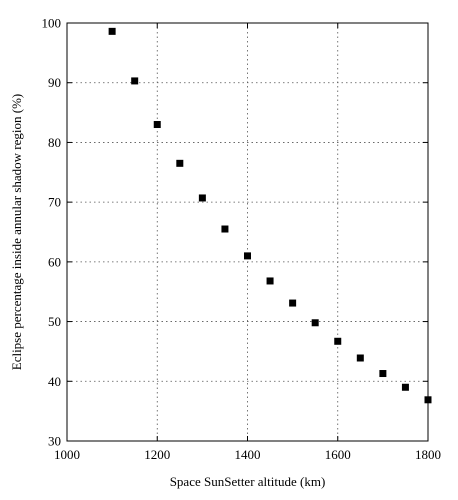  Describe the element at coordinates (54, 321) in the screenshot. I see `y-tick-label: 50` at that location.